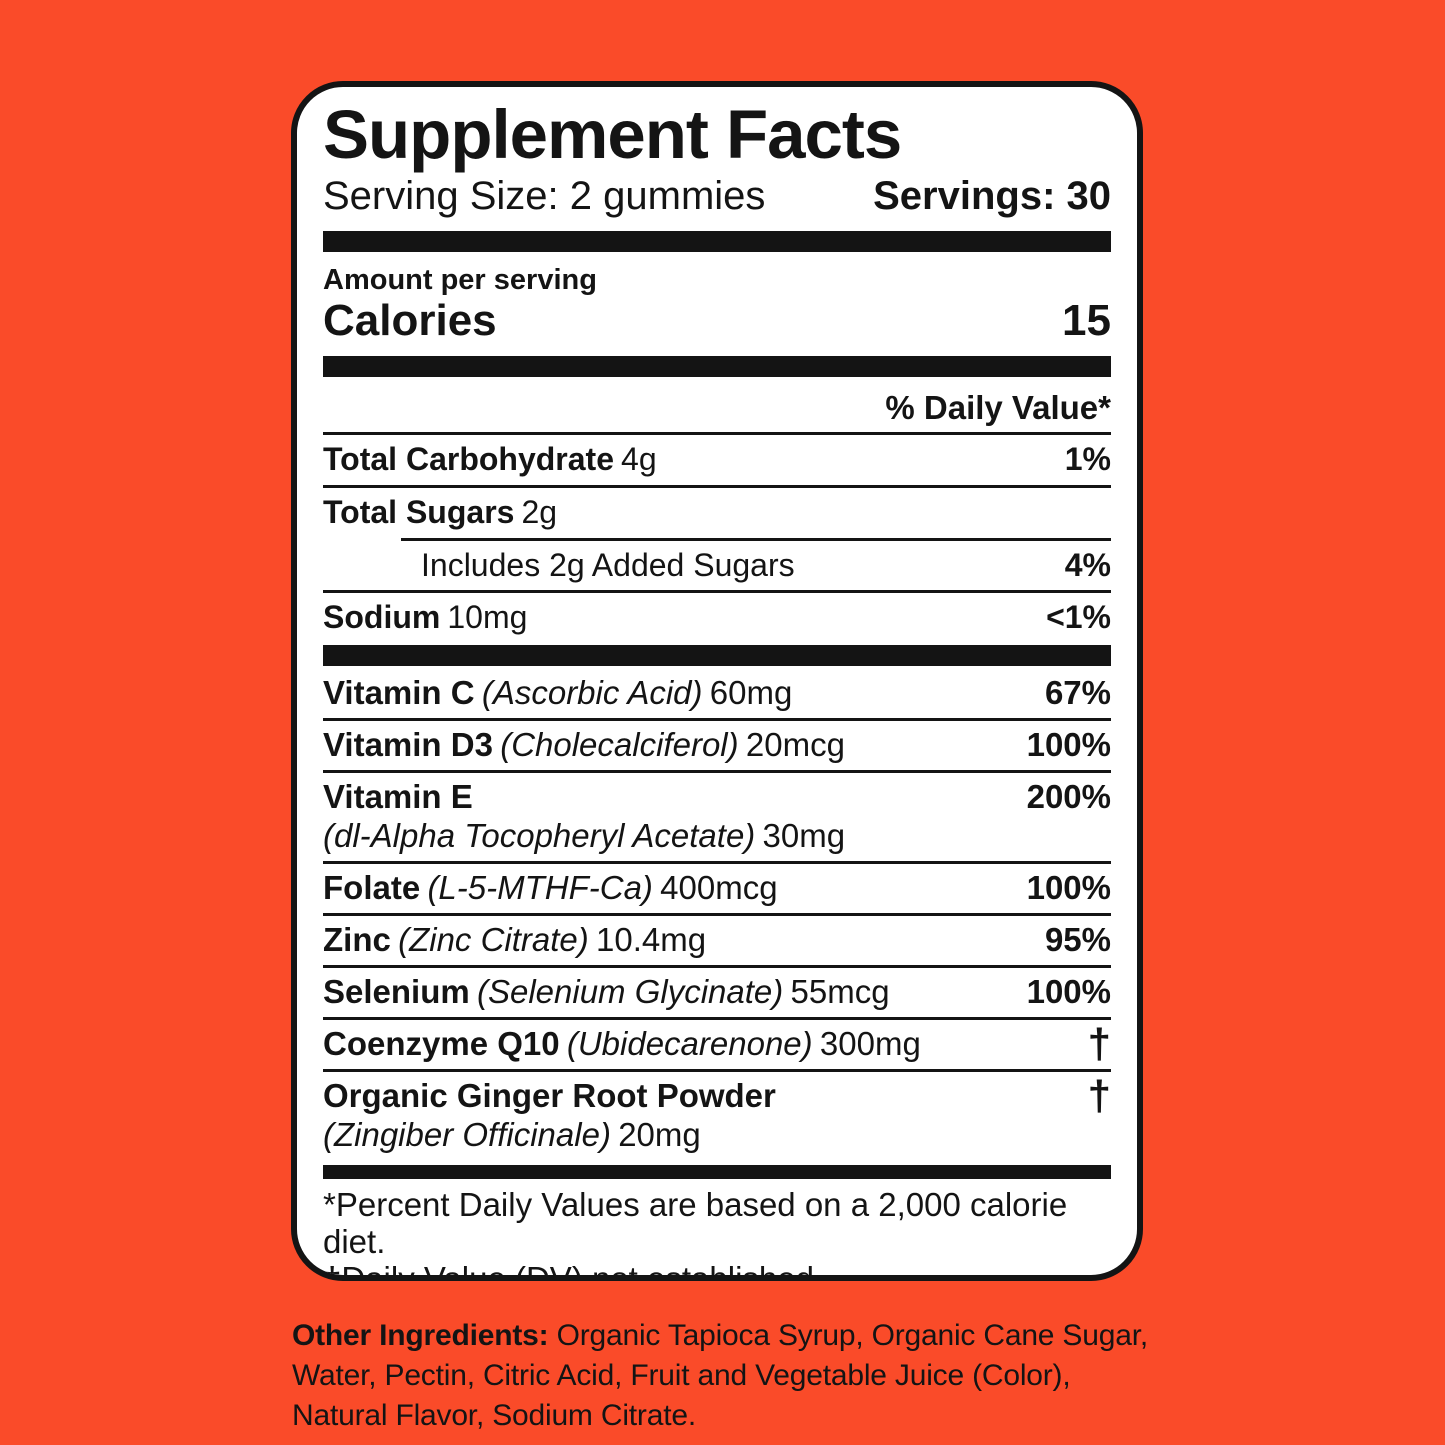 Image resolution: width=1445 pixels, height=1445 pixels. I want to click on calories-row: Calories 15, so click(717, 320).